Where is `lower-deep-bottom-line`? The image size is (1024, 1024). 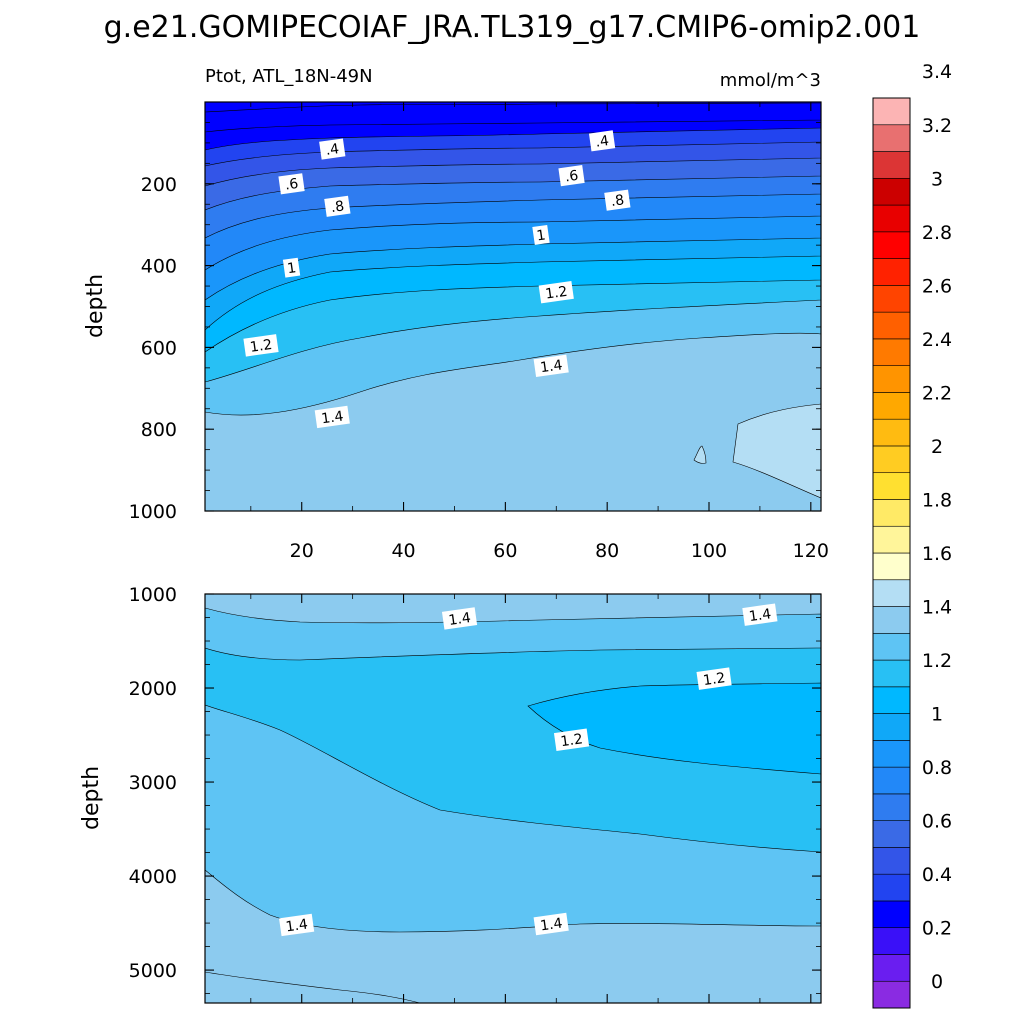 lower-deep-bottom-line is located at coordinates (313, 987).